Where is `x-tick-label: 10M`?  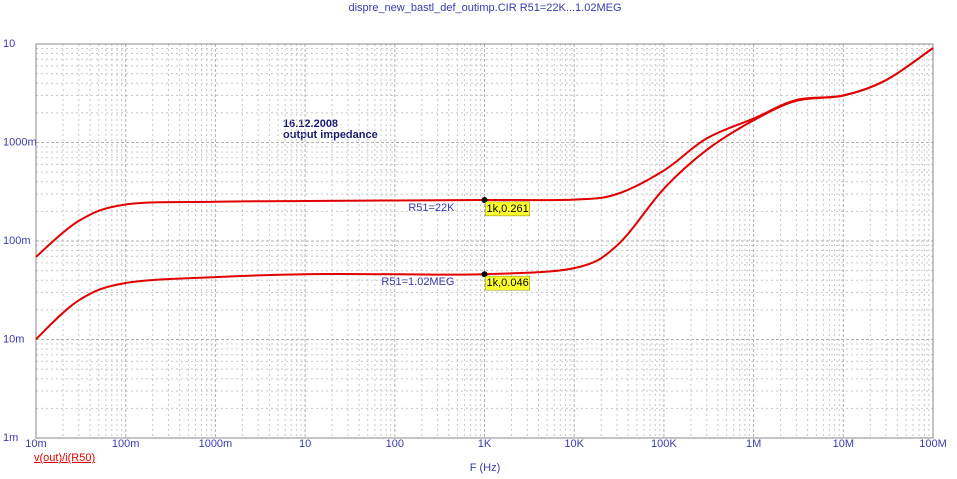 x-tick-label: 10M is located at coordinates (843, 444).